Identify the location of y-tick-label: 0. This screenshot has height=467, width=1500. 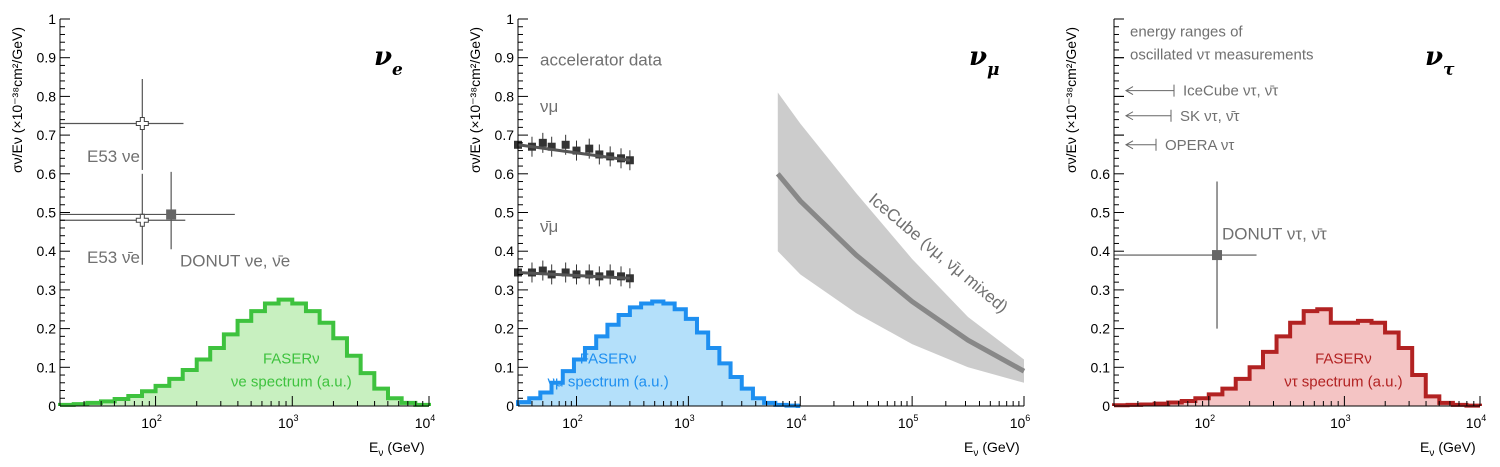
(1106, 406).